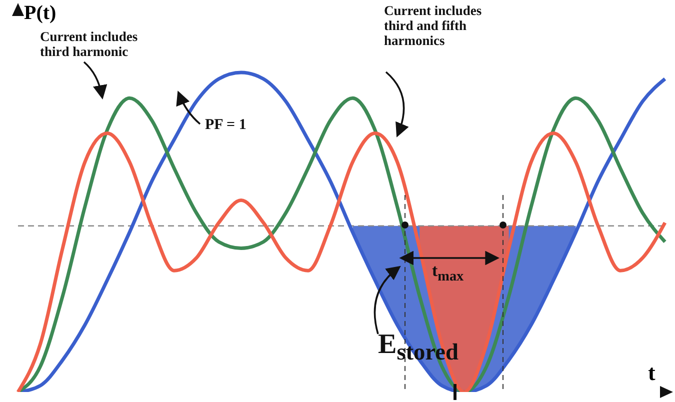  I want to click on annotation: E$_{stored}$, so click(419, 347).